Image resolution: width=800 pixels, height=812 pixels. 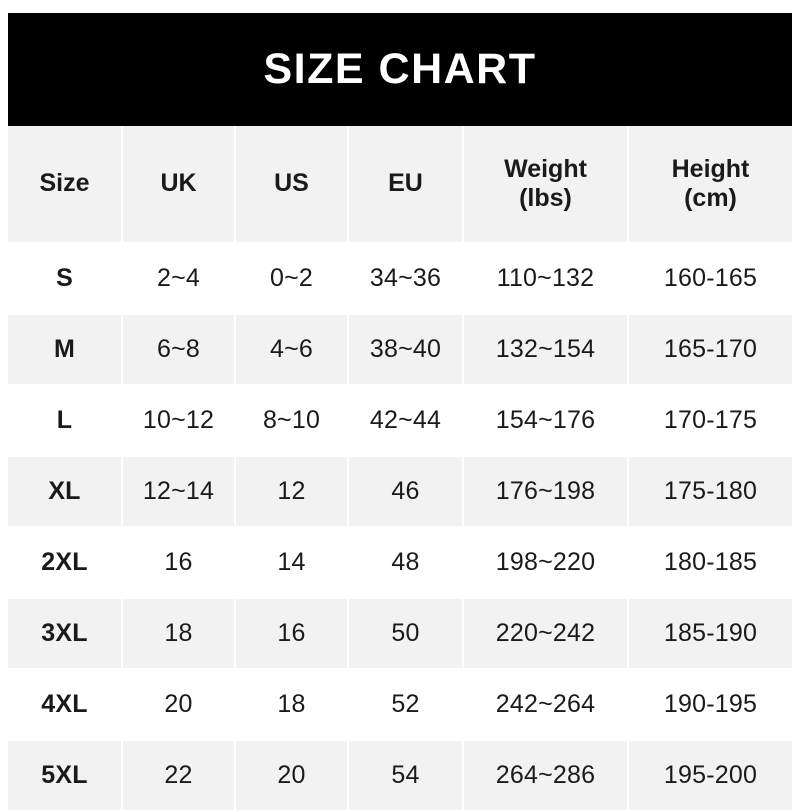 What do you see at coordinates (710, 198) in the screenshot?
I see `column-header-height-unit: (cm)` at bounding box center [710, 198].